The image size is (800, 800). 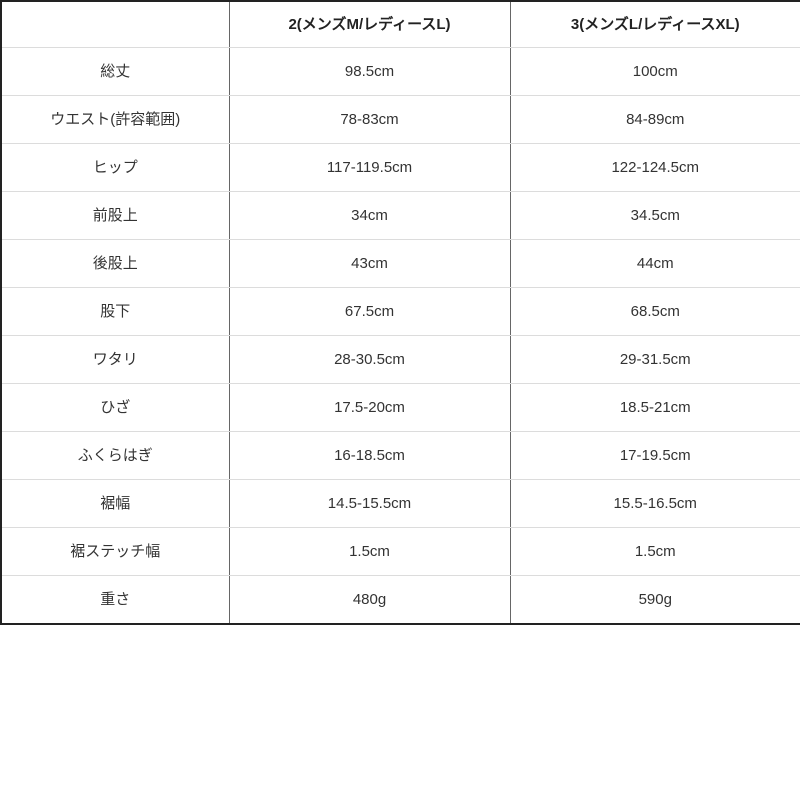 I want to click on row-label: ヒップ, so click(x=115, y=167).